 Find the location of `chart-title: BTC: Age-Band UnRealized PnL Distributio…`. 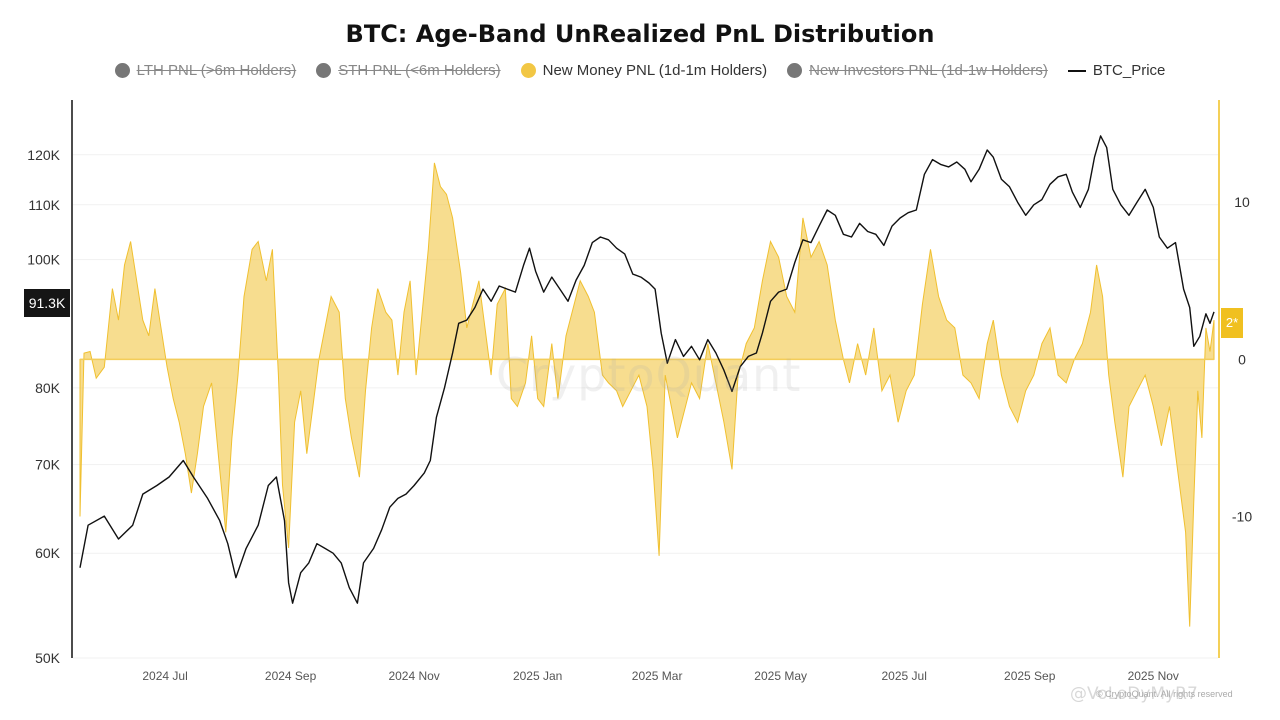

chart-title: BTC: Age-Band UnRealized PnL Distributio… is located at coordinates (640, 34).